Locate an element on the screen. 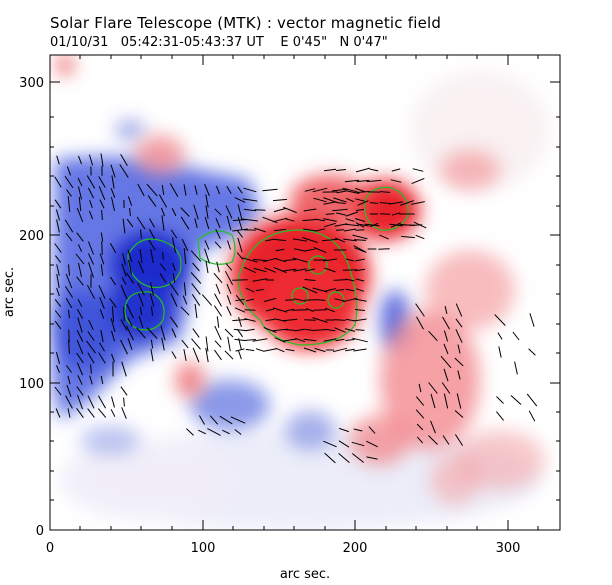 This screenshot has height=585, width=612. y-axis-label: arc sec. is located at coordinates (9, 292).